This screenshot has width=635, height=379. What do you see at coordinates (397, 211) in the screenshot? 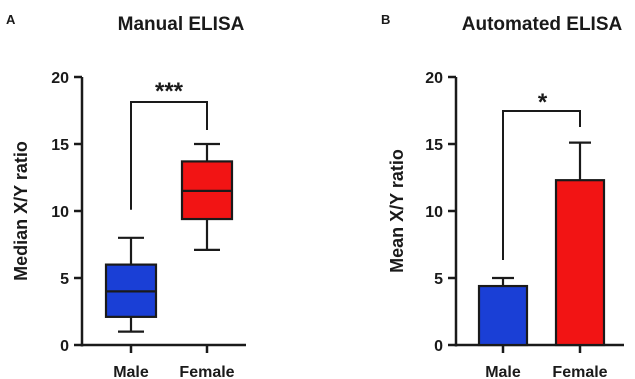
I see `panel-b-y-axis-label: Mean X/Y ratio` at bounding box center [397, 211].